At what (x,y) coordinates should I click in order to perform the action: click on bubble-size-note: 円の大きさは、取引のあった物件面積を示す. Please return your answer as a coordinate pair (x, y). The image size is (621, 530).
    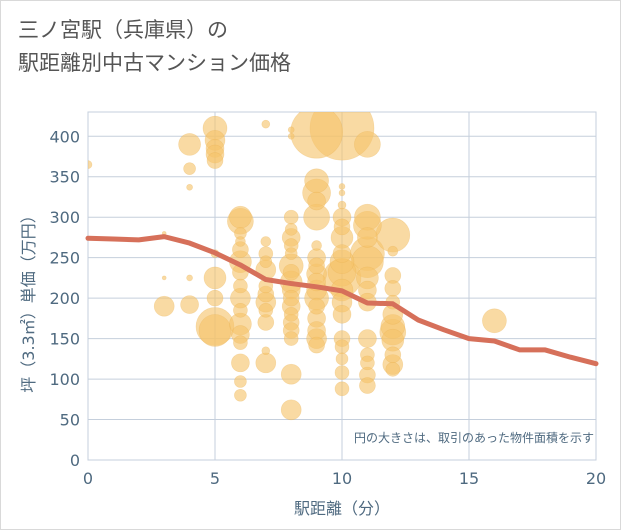
    Looking at the image, I should click on (474, 437).